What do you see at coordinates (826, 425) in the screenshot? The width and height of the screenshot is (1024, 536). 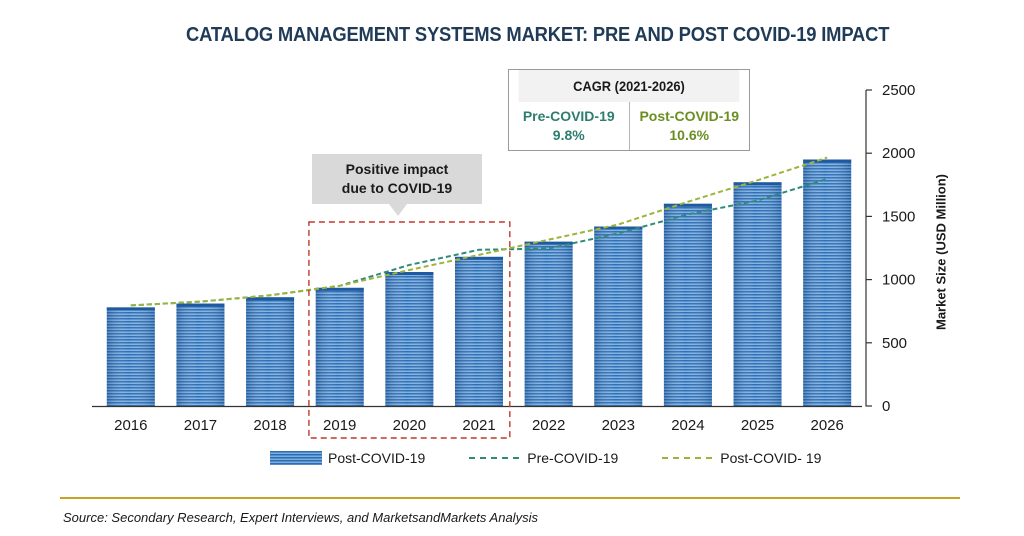 I see `x-tick-2026: 2026` at bounding box center [826, 425].